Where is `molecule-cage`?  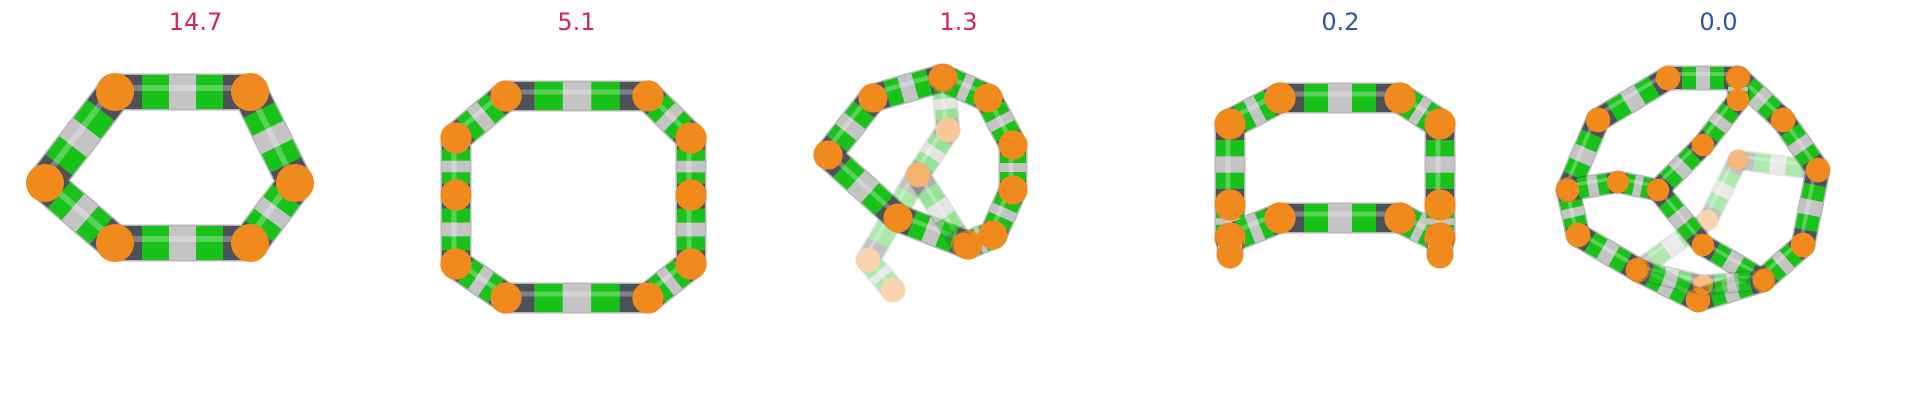
molecule-cage is located at coordinates (1693, 189).